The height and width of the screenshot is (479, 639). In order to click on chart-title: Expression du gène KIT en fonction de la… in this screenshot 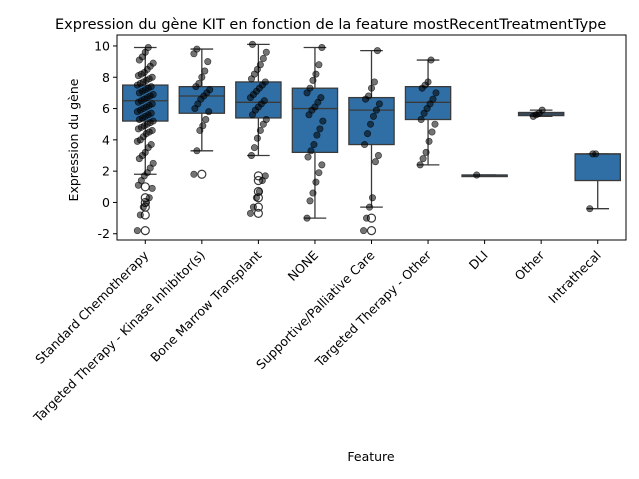, I will do `click(330, 25)`.